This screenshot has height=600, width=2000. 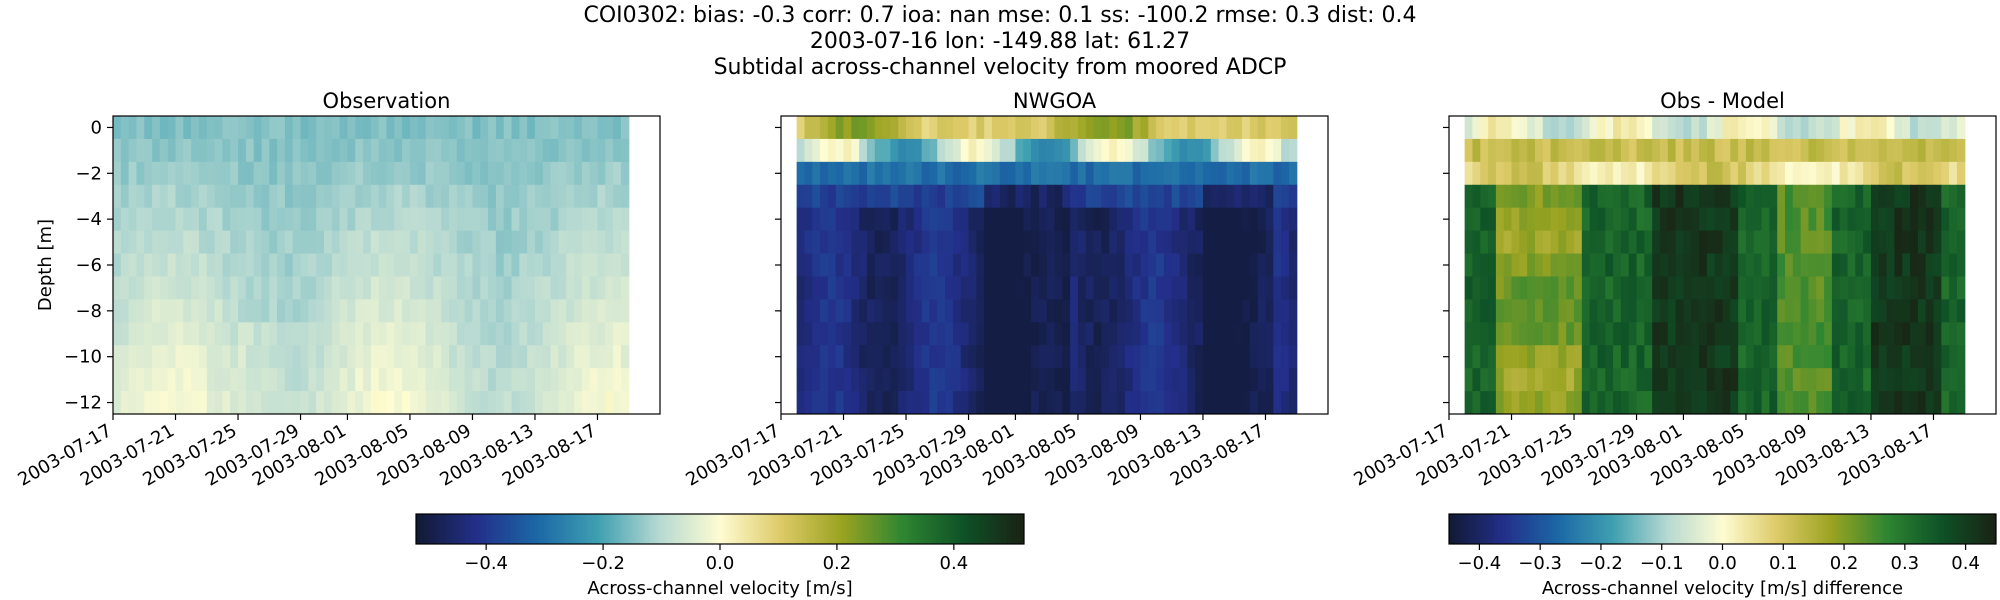 I want to click on heatmap-cells, so click(x=371, y=265).